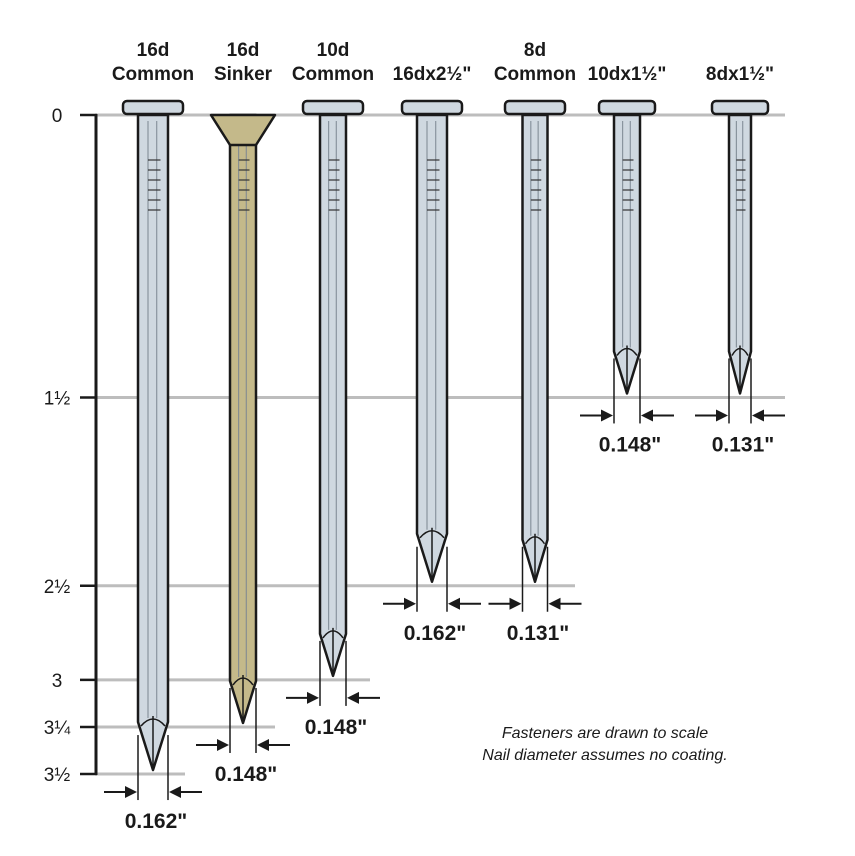 Image resolution: width=855 pixels, height=856 pixels. Describe the element at coordinates (627, 260) in the screenshot. I see `nail-10dx1-: 10dx1½" 0.148"` at that location.